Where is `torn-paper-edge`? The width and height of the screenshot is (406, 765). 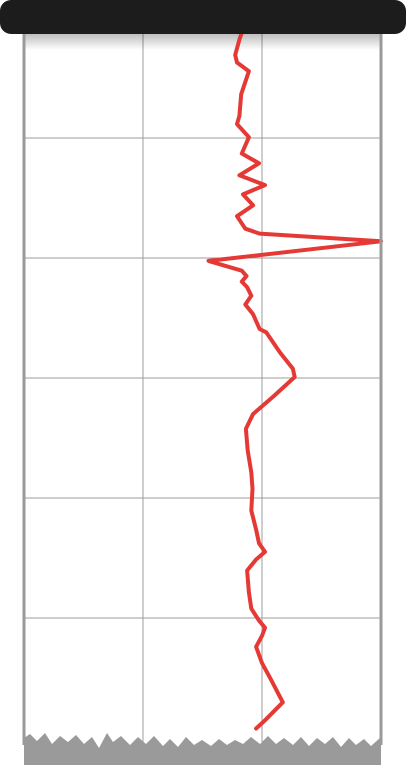
torn-paper-edge is located at coordinates (202, 749).